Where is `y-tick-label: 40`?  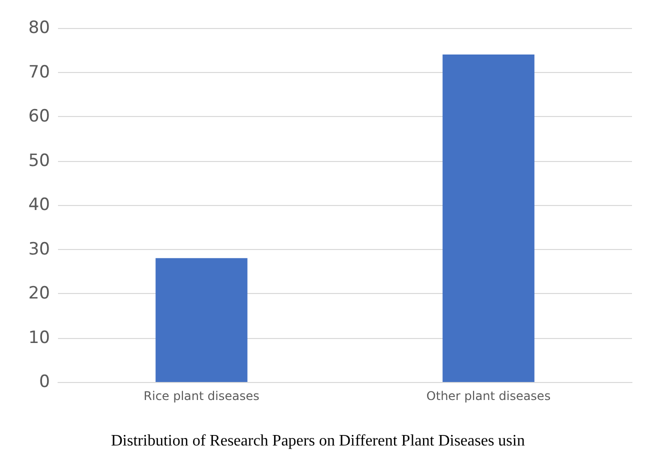 y-tick-label: 40 is located at coordinates (39, 205).